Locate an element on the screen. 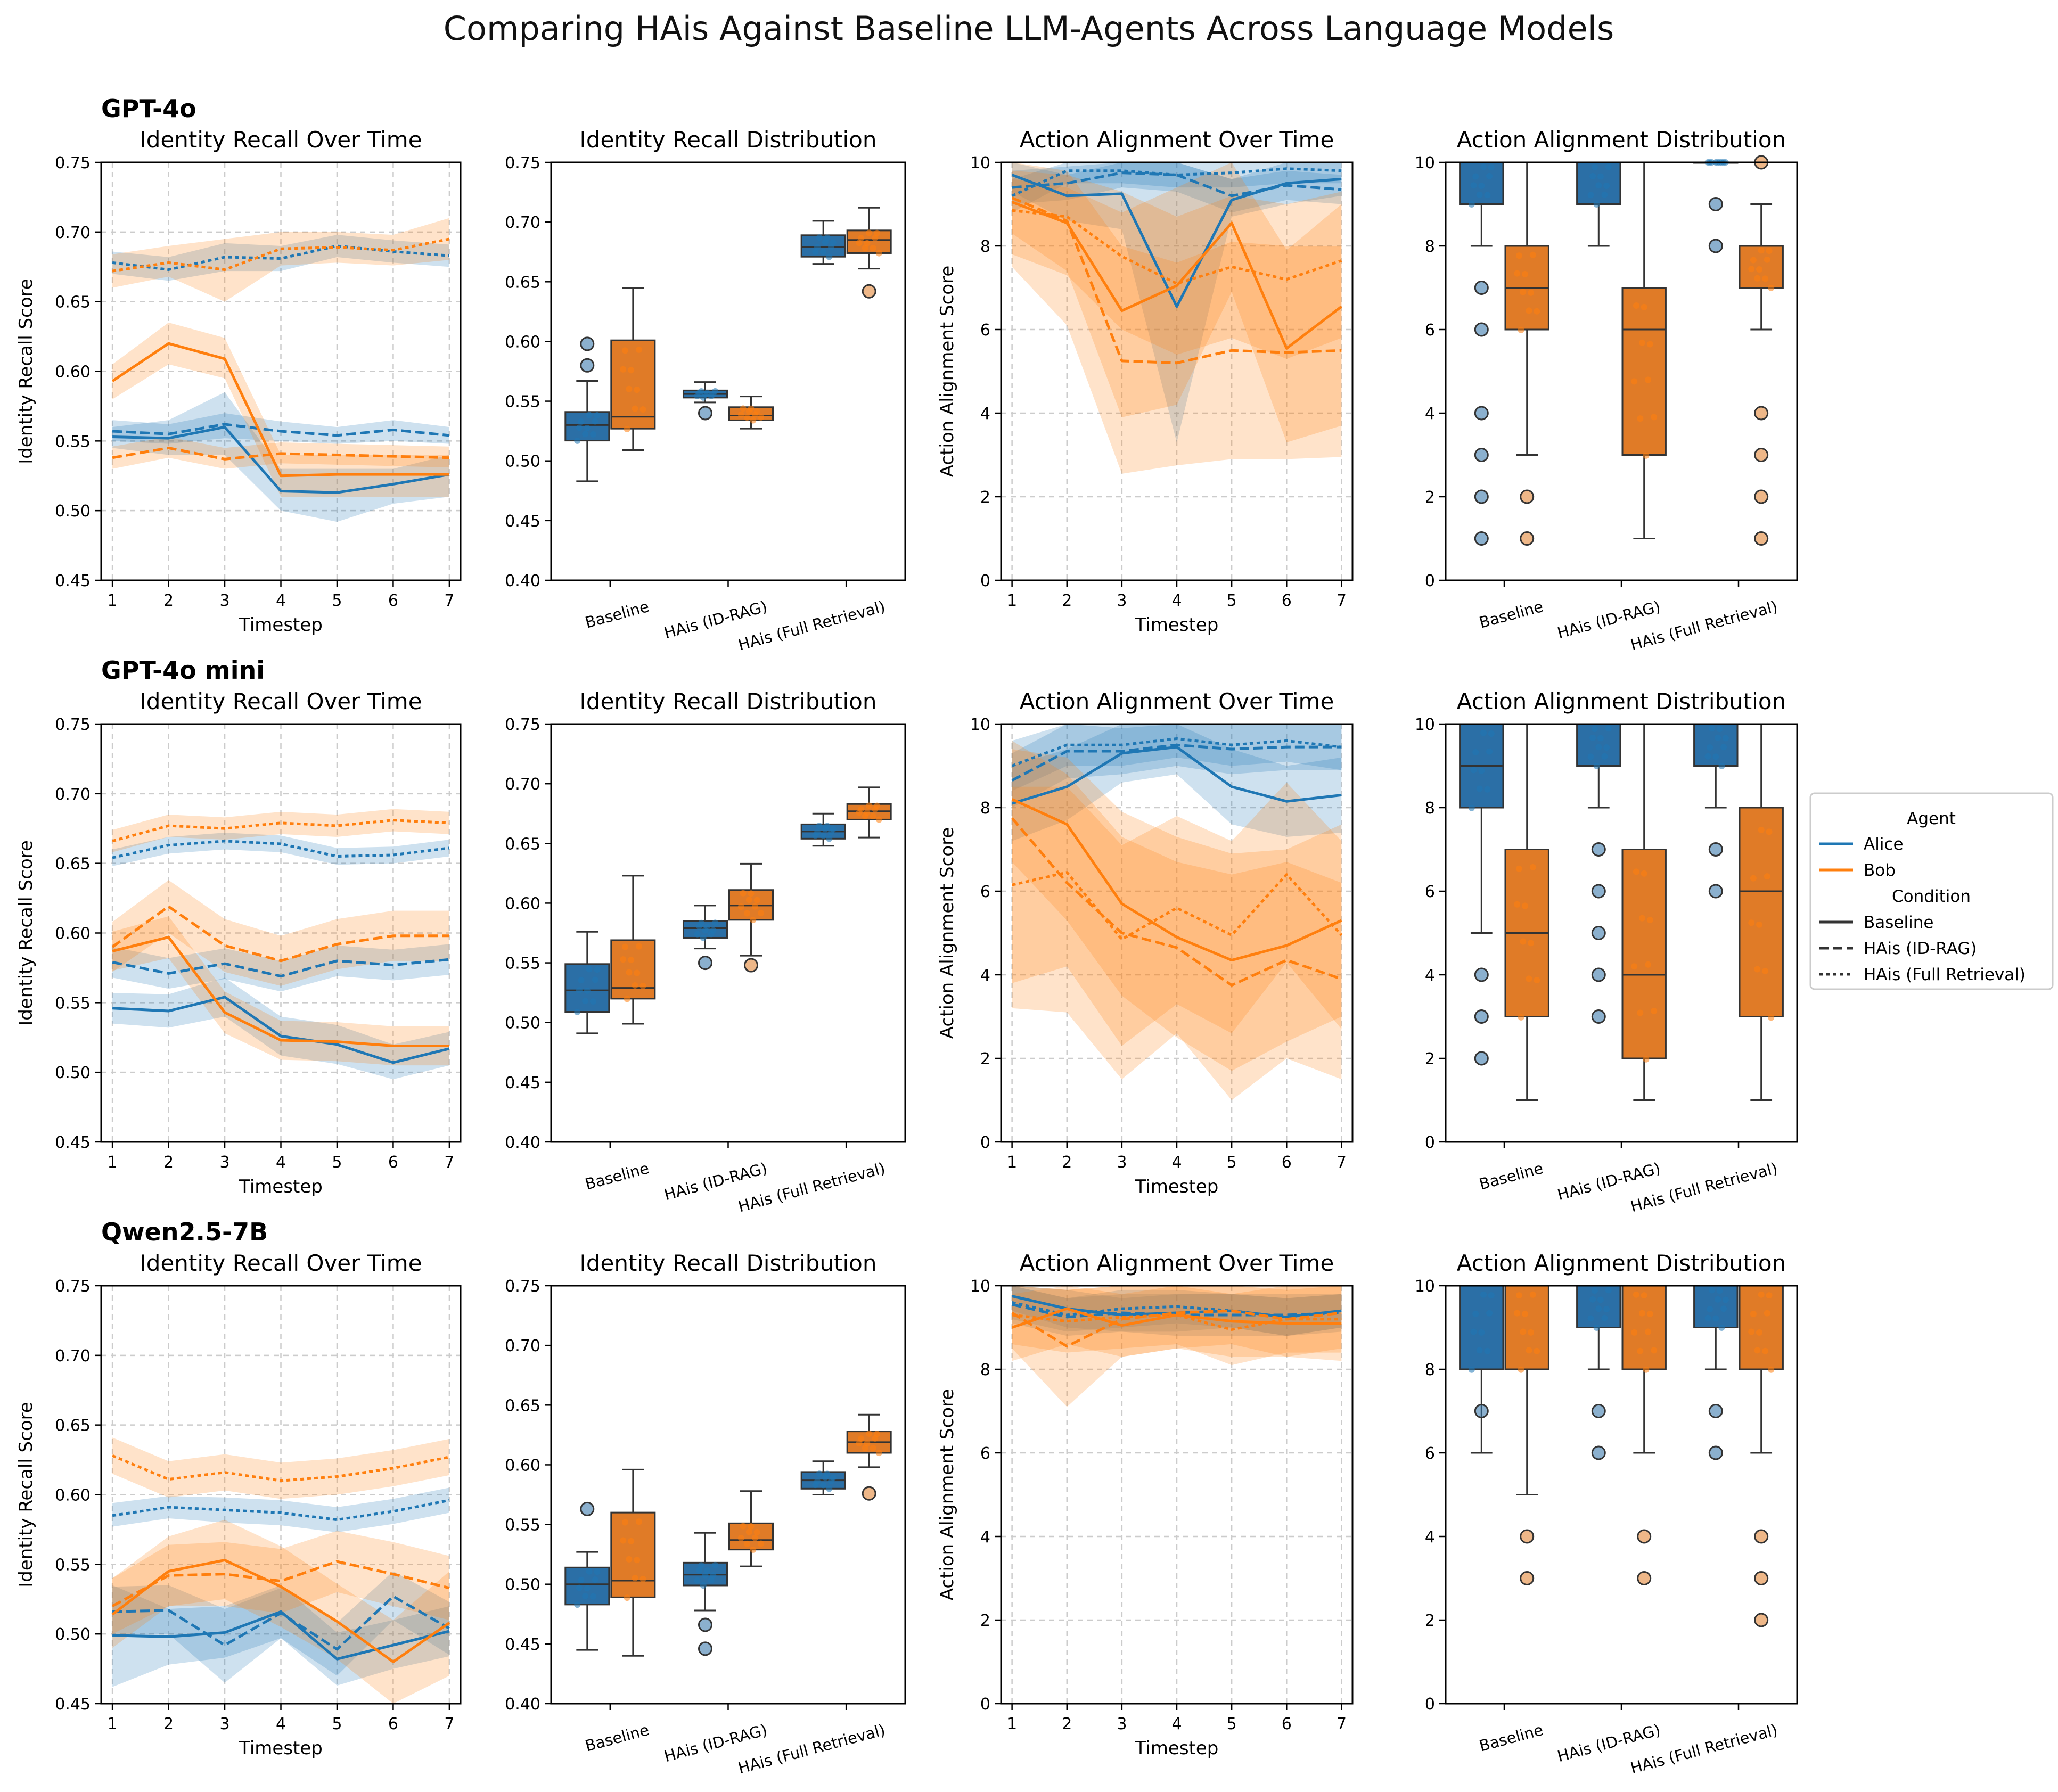 Image resolution: width=2058 pixels, height=1792 pixels. y-axis-label: Identity Recall Score is located at coordinates (26, 933).